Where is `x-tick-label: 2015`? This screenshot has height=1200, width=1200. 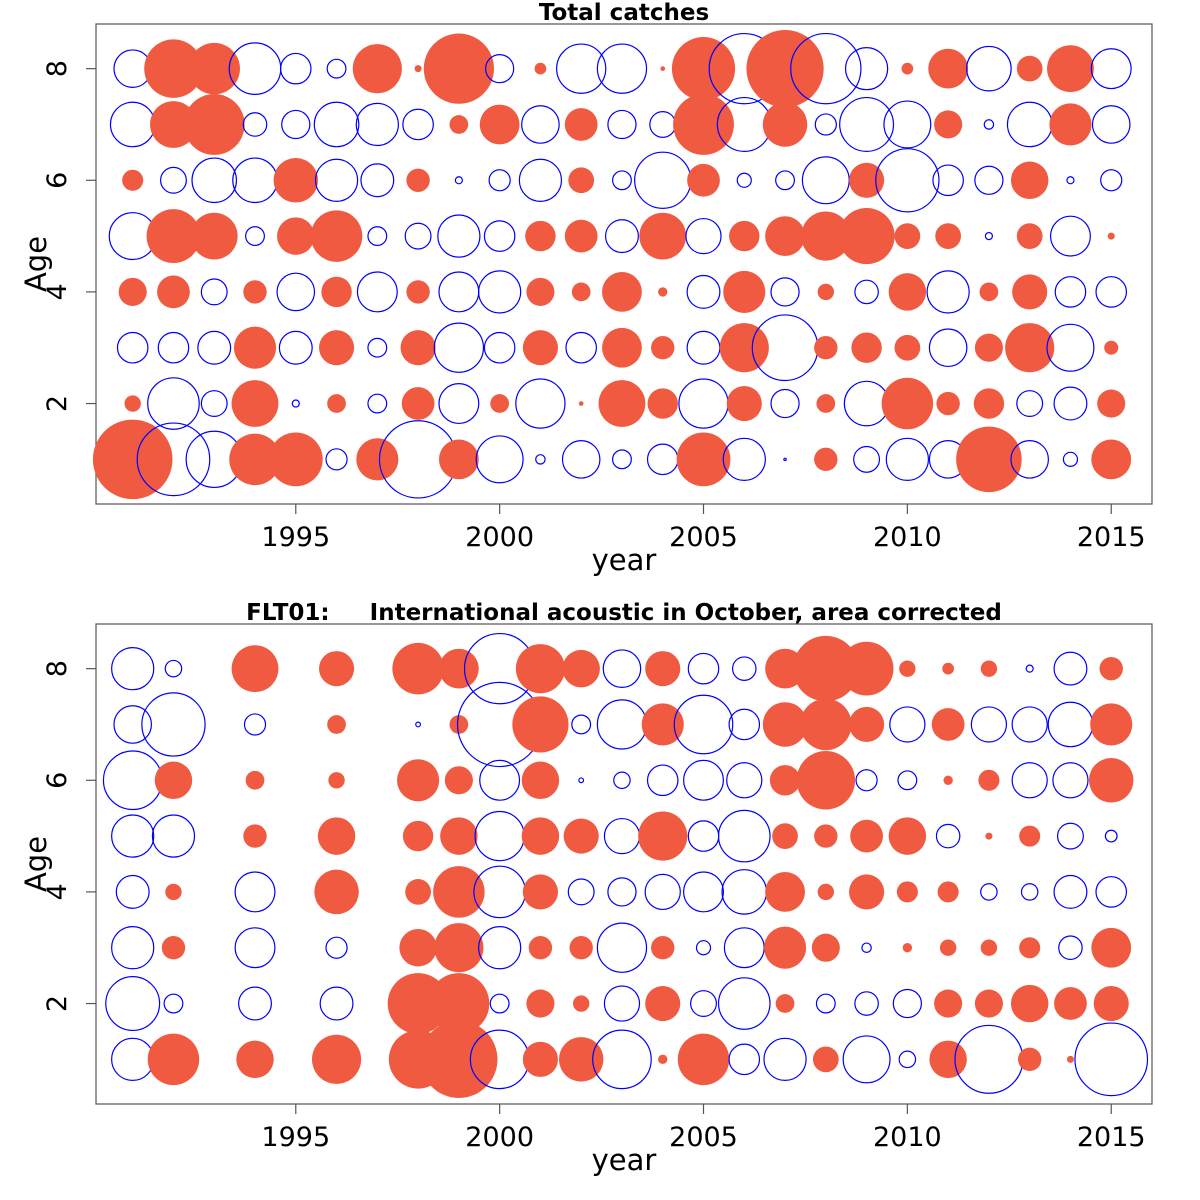 x-tick-label: 2015 is located at coordinates (1111, 537).